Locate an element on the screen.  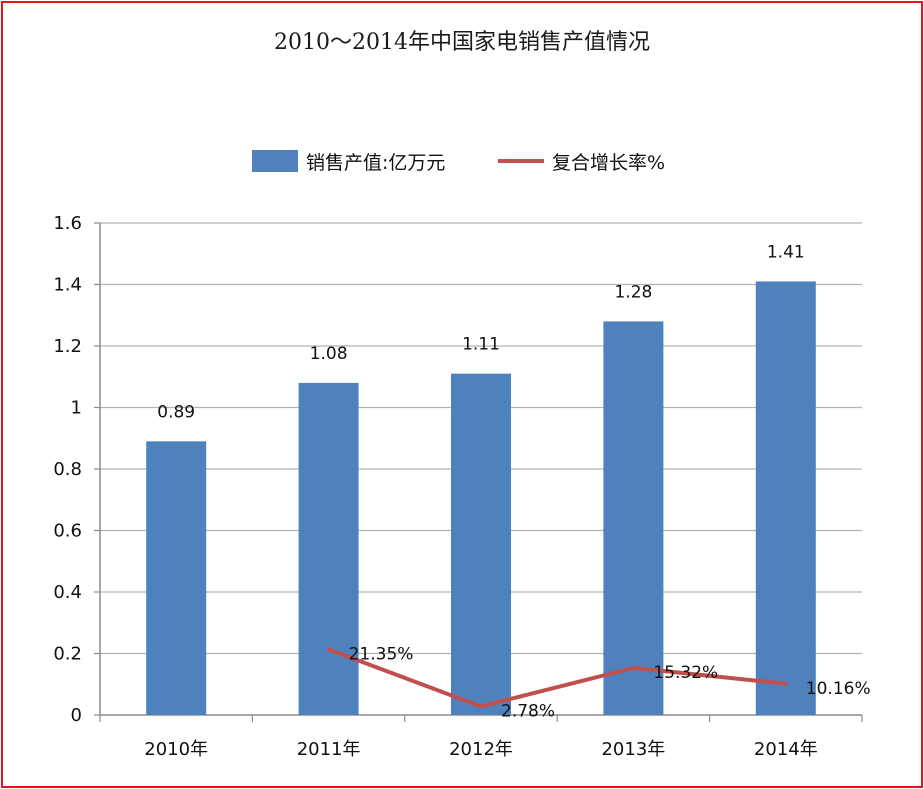
bar-value-label: 0.89 is located at coordinates (176, 412).